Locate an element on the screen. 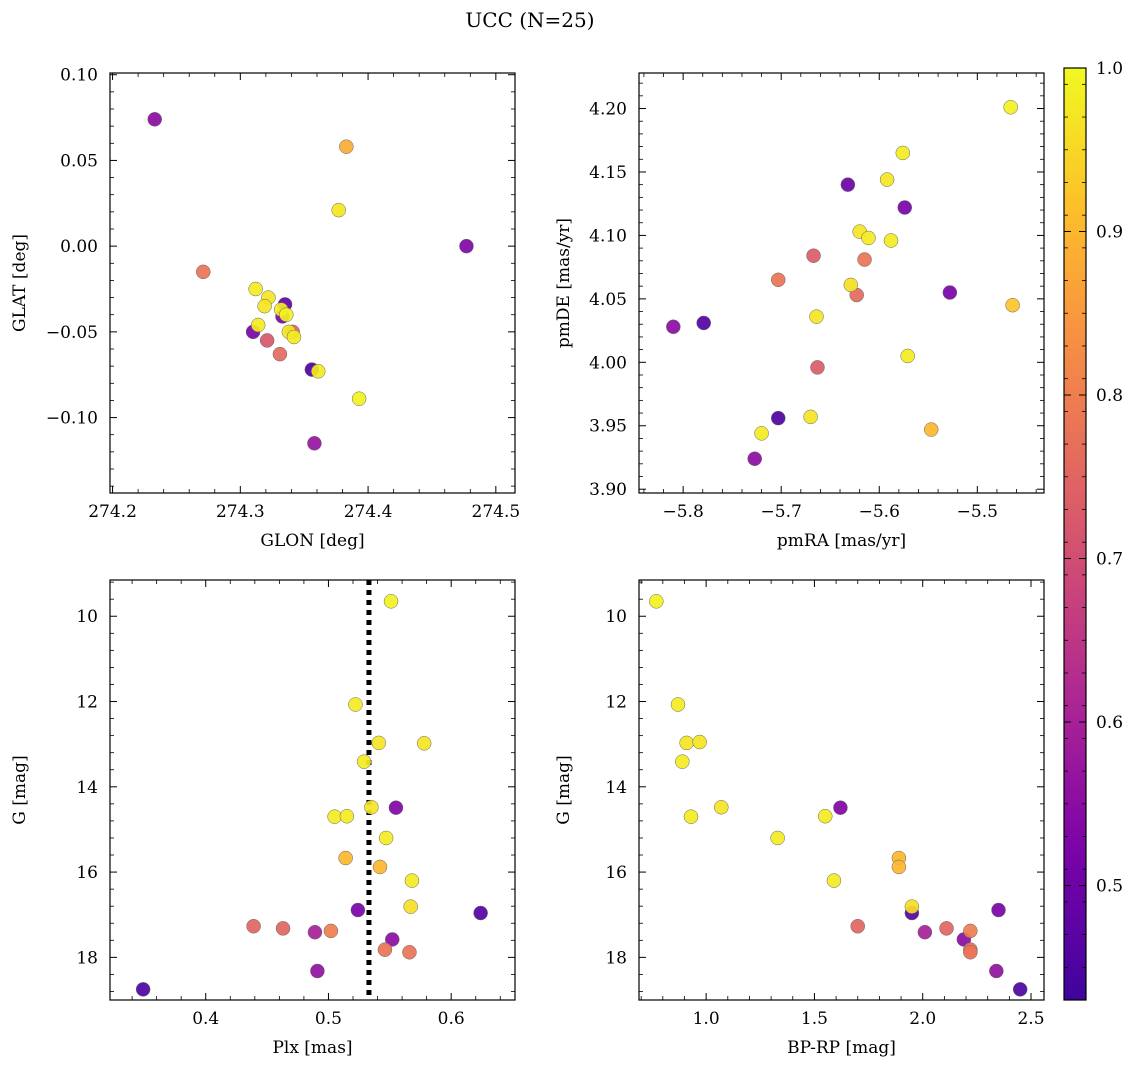 The width and height of the screenshot is (1136, 1068). y-tick-label: 0.00 is located at coordinates (79, 247).